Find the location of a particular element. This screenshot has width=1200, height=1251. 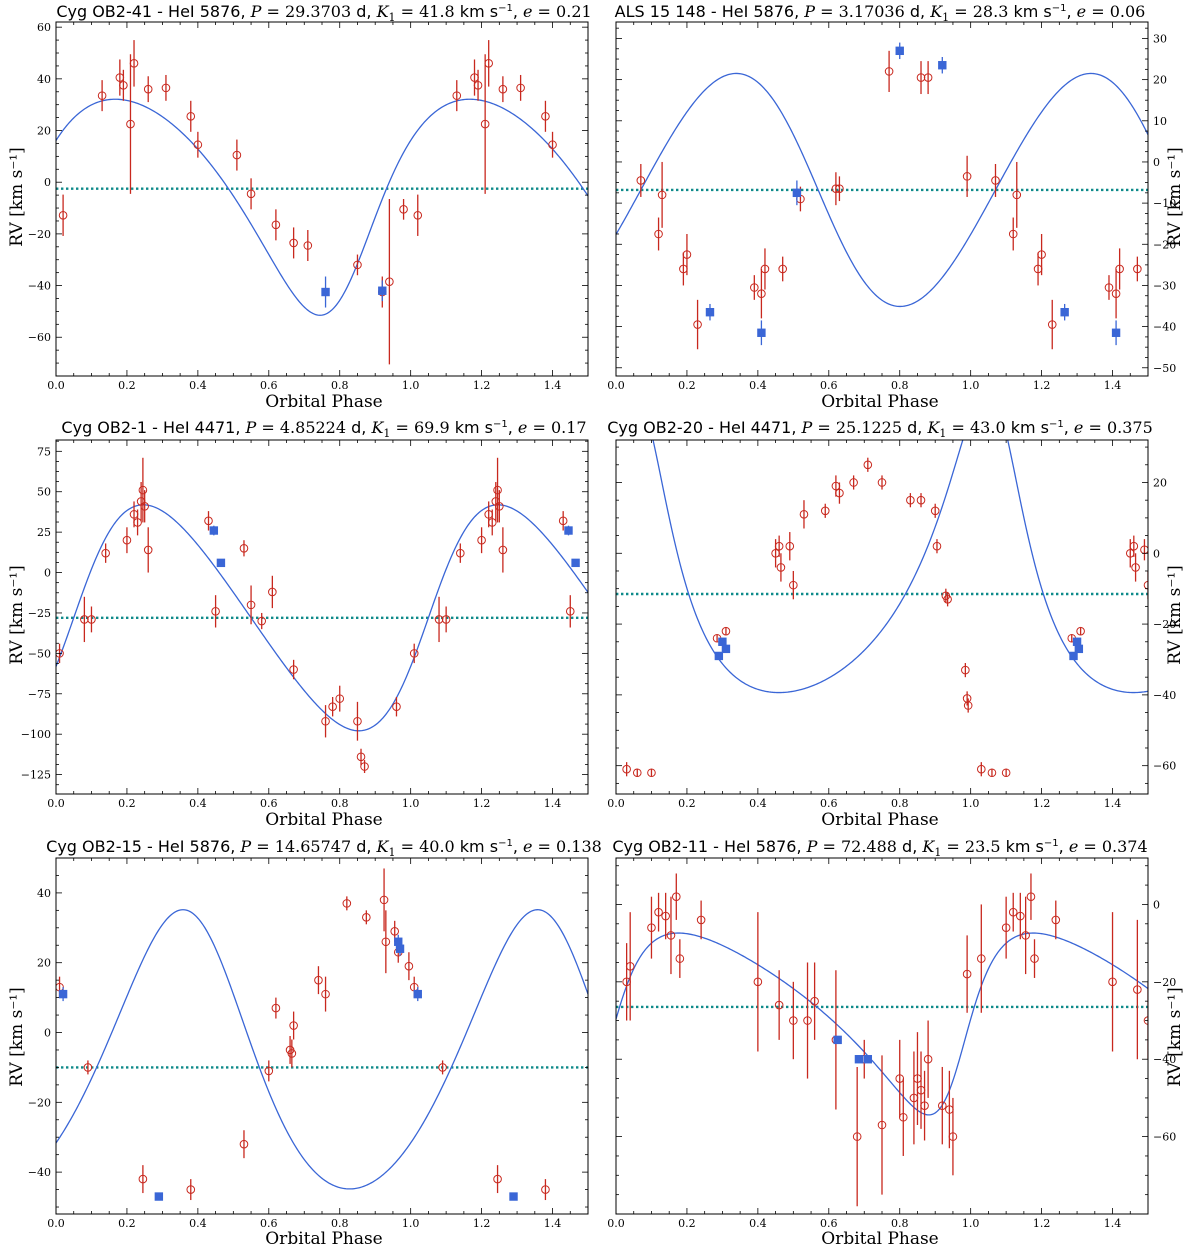

y-tick-label: 30 is located at coordinates (1160, 38).